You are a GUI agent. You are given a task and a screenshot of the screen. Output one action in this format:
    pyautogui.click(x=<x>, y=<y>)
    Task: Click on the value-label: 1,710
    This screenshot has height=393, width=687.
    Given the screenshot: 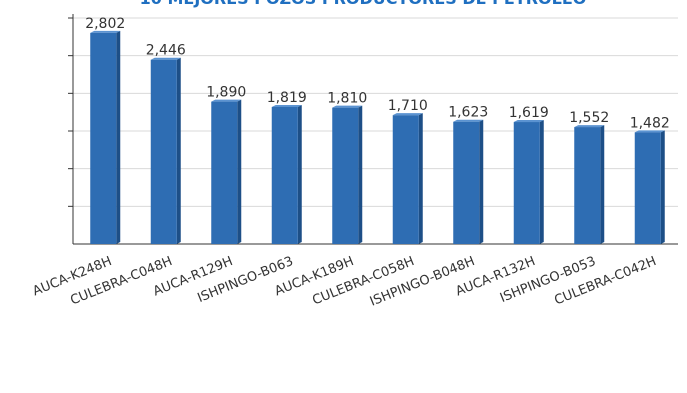 What is the action you would take?
    pyautogui.click(x=408, y=106)
    